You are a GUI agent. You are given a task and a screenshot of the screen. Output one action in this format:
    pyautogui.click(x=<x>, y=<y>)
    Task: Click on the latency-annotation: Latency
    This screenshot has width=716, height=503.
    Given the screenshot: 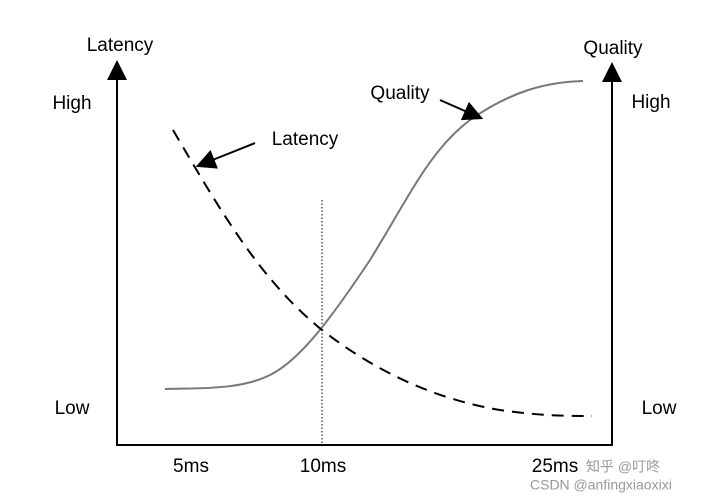 What is the action you would take?
    pyautogui.click(x=305, y=139)
    